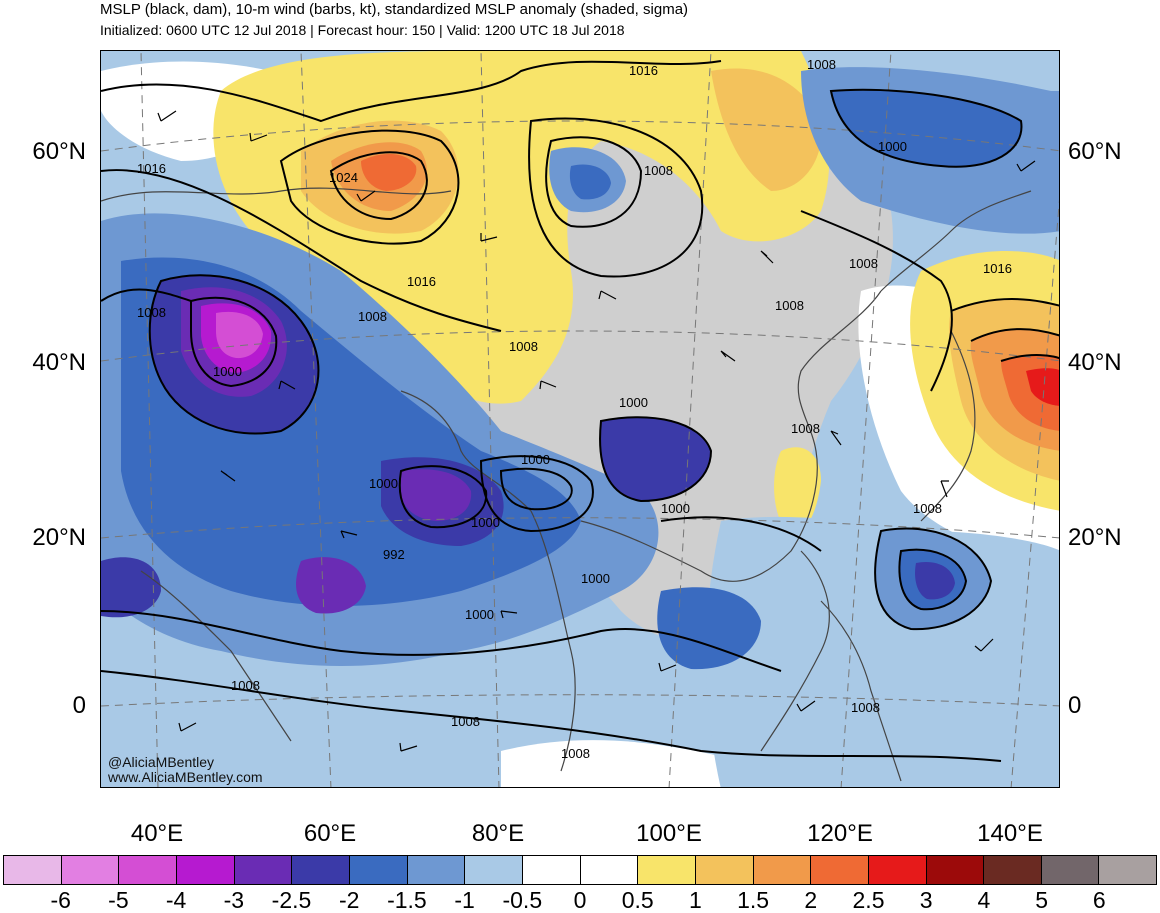  Describe the element at coordinates (349, 900) in the screenshot. I see `colorbar-tick-label: -2` at that location.